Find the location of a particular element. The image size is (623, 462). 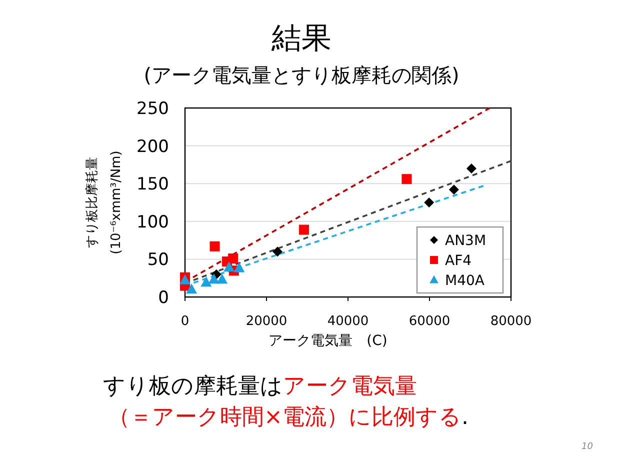

x-tick-label: 0 is located at coordinates (185, 321).